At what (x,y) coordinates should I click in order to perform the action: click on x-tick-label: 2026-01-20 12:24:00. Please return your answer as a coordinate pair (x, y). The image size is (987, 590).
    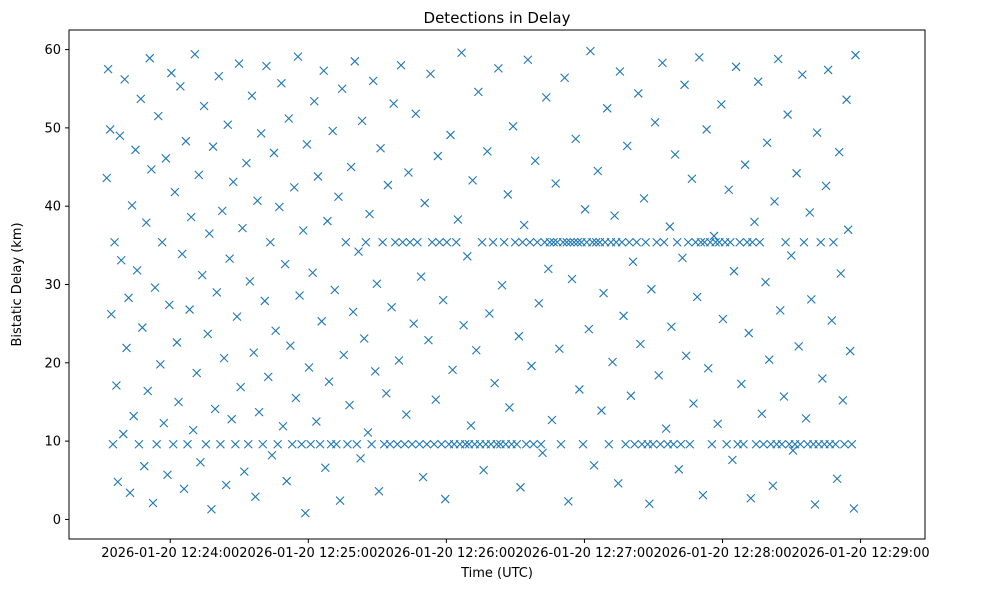
    Looking at the image, I should click on (170, 553).